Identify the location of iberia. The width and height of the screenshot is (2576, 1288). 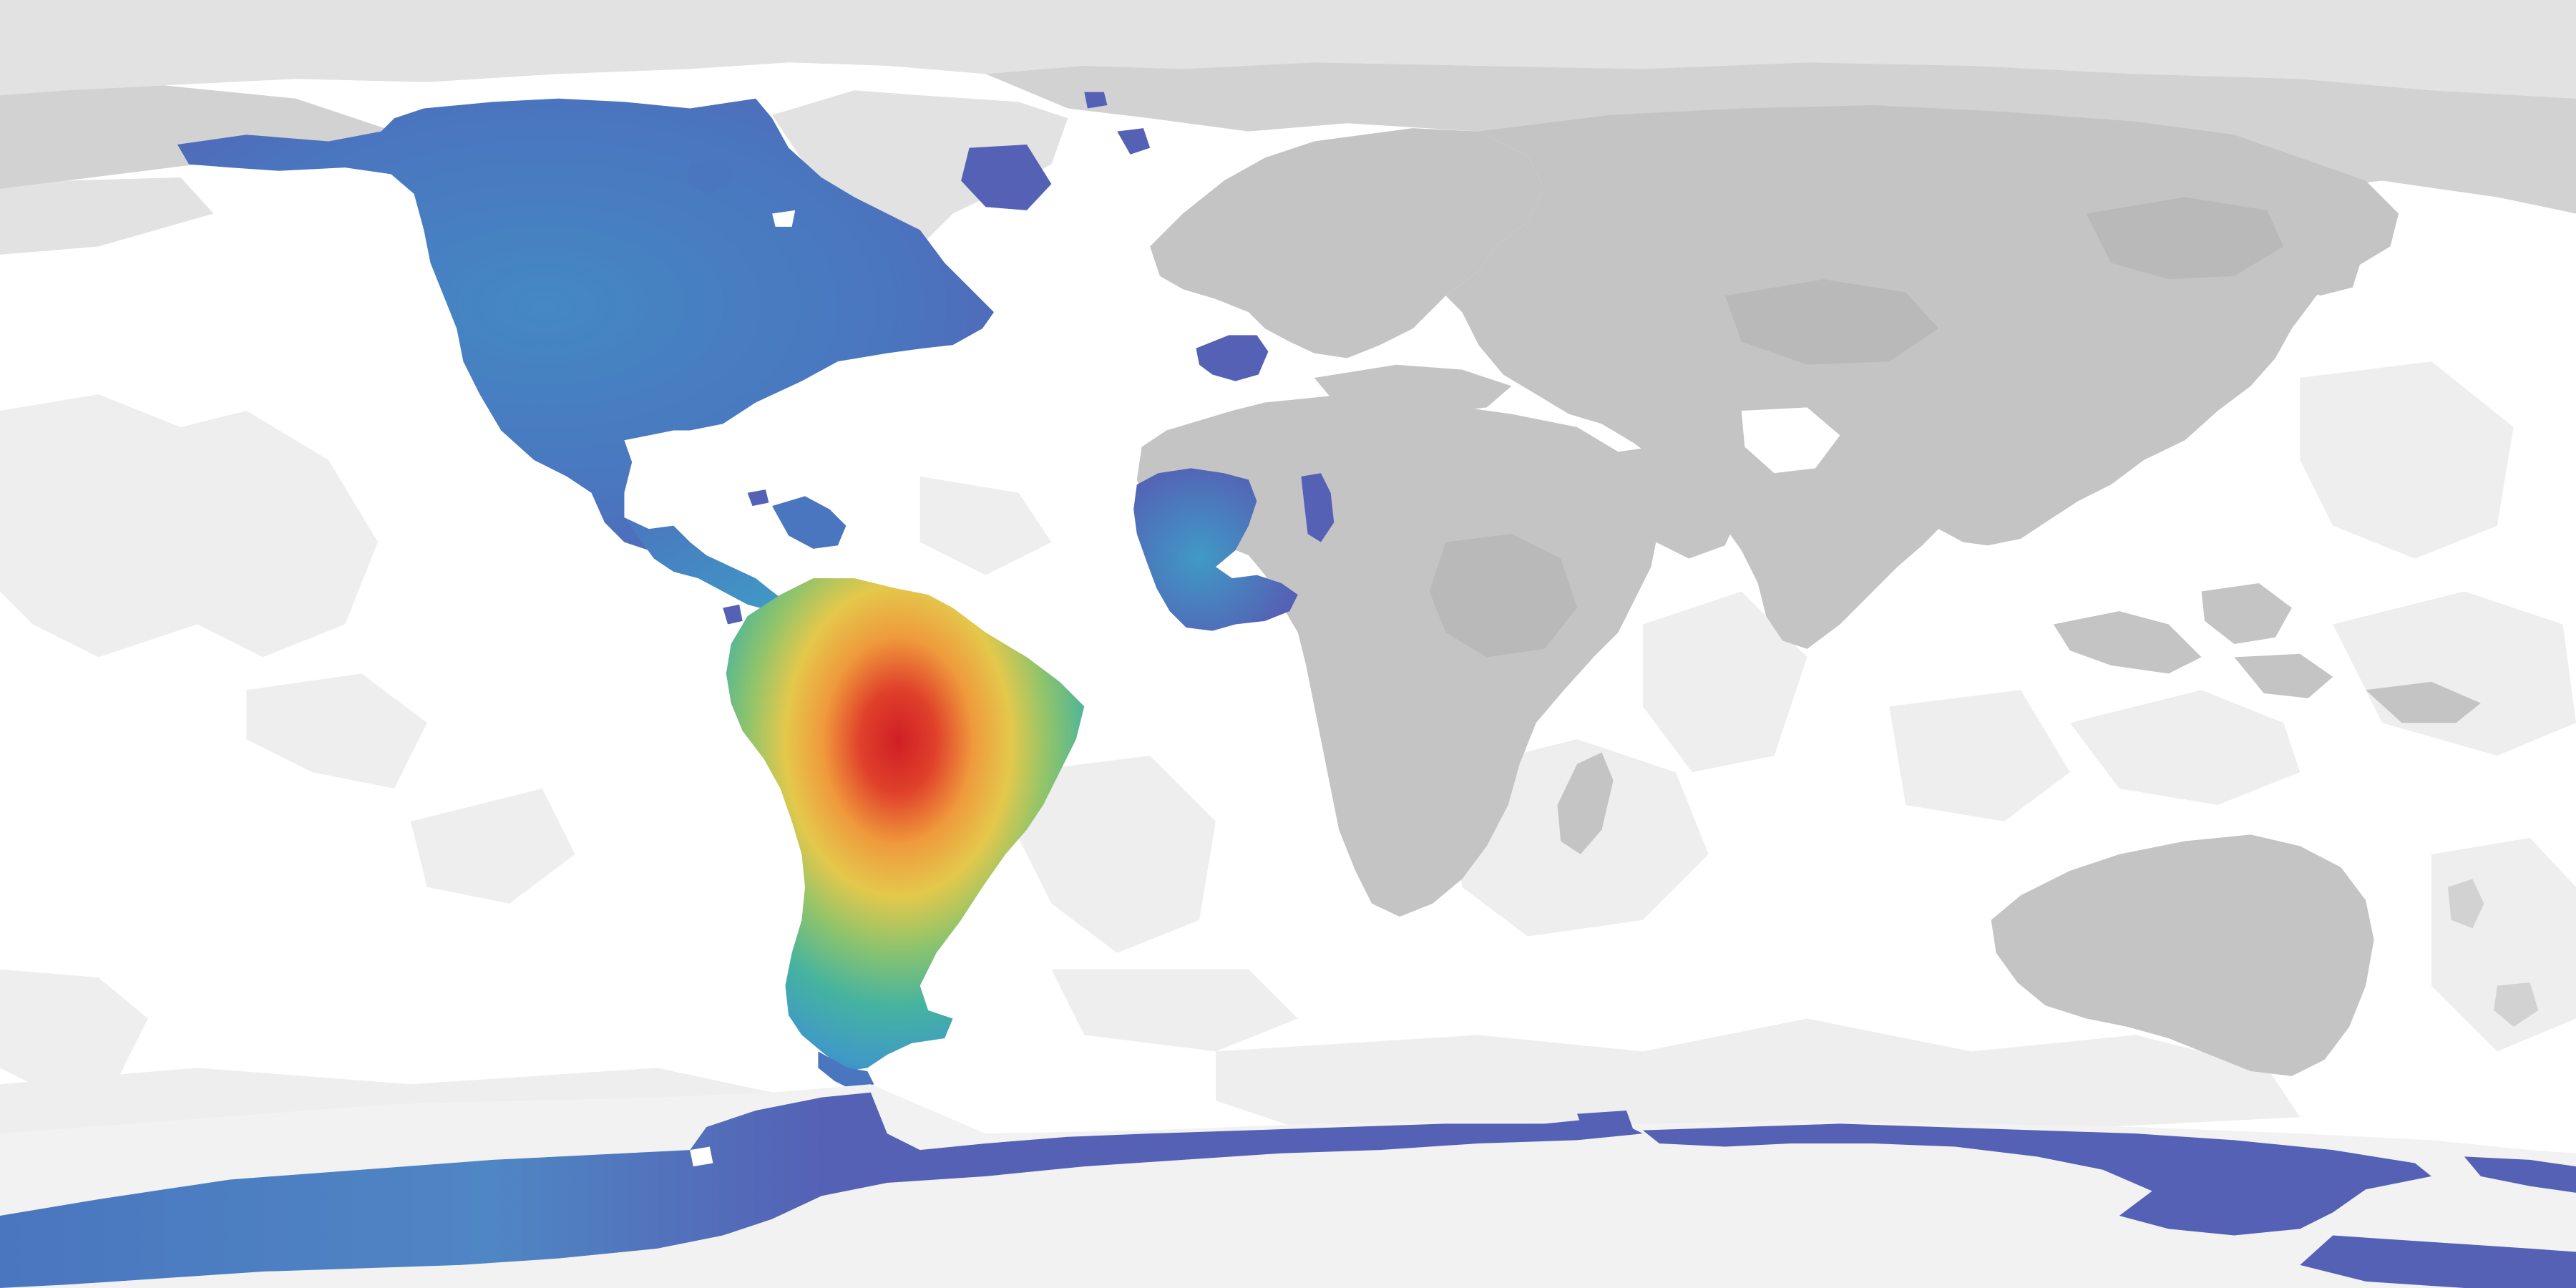
(1232, 358).